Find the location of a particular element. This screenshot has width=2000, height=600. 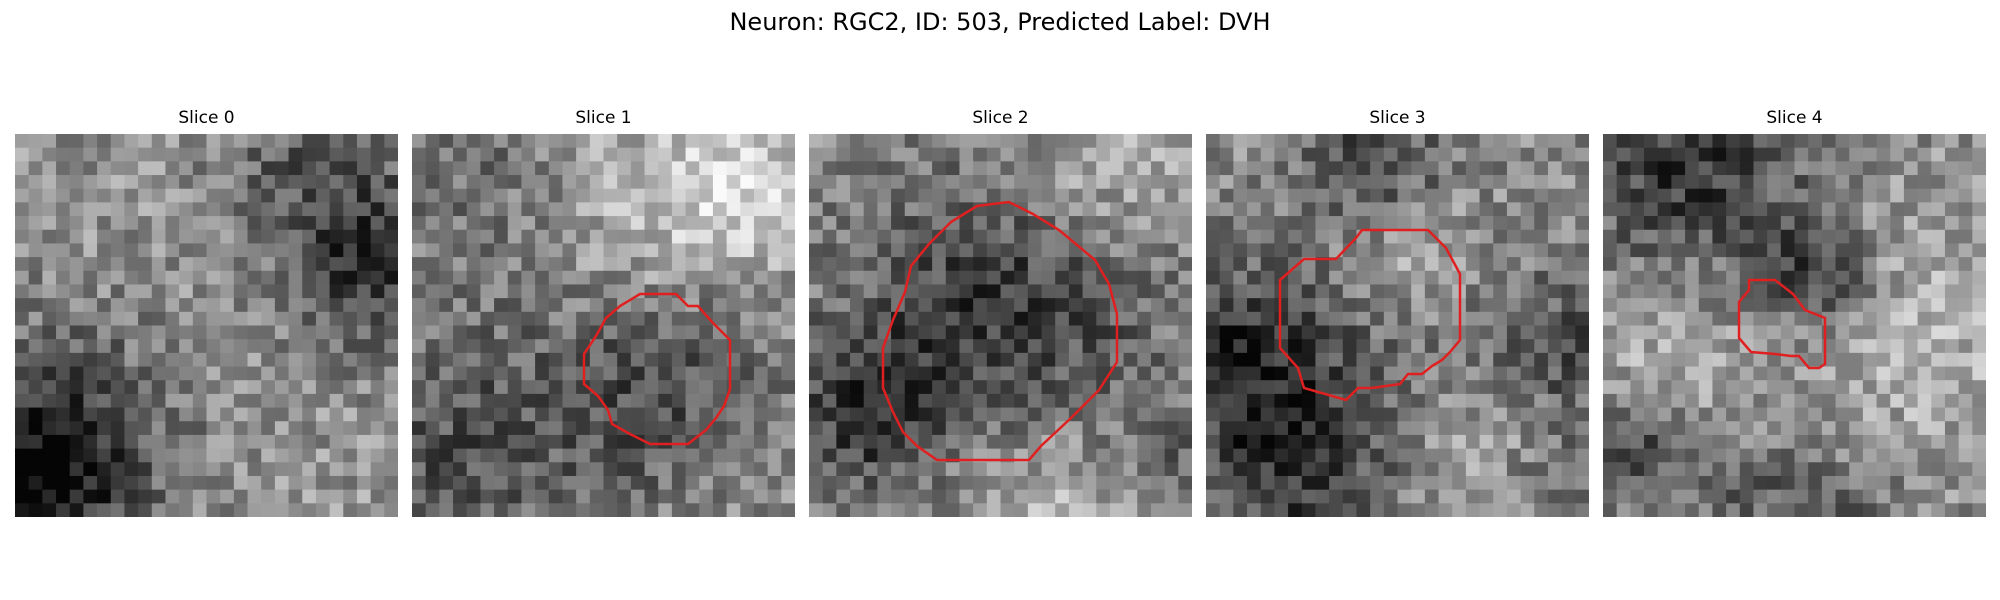

slice-title: Slice 2 is located at coordinates (1000, 118).